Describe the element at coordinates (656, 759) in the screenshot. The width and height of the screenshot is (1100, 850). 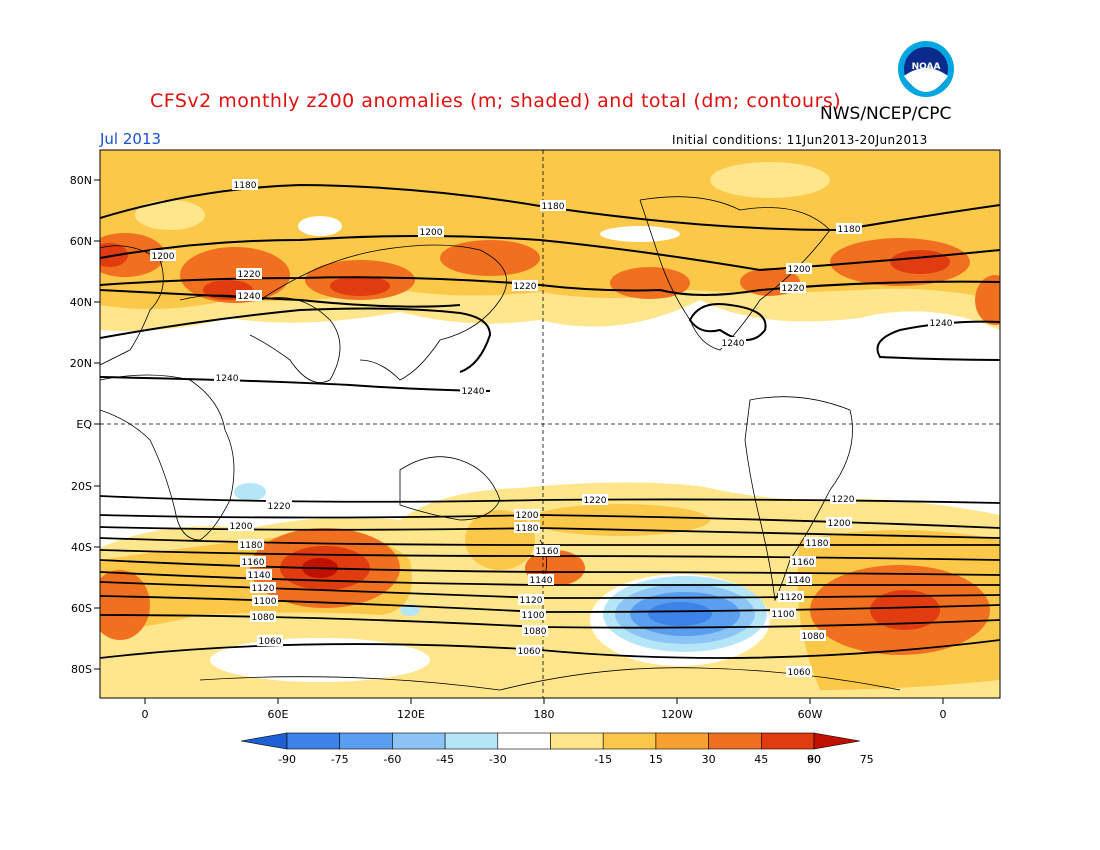
I see `colorbar-tick-label: 15` at that location.